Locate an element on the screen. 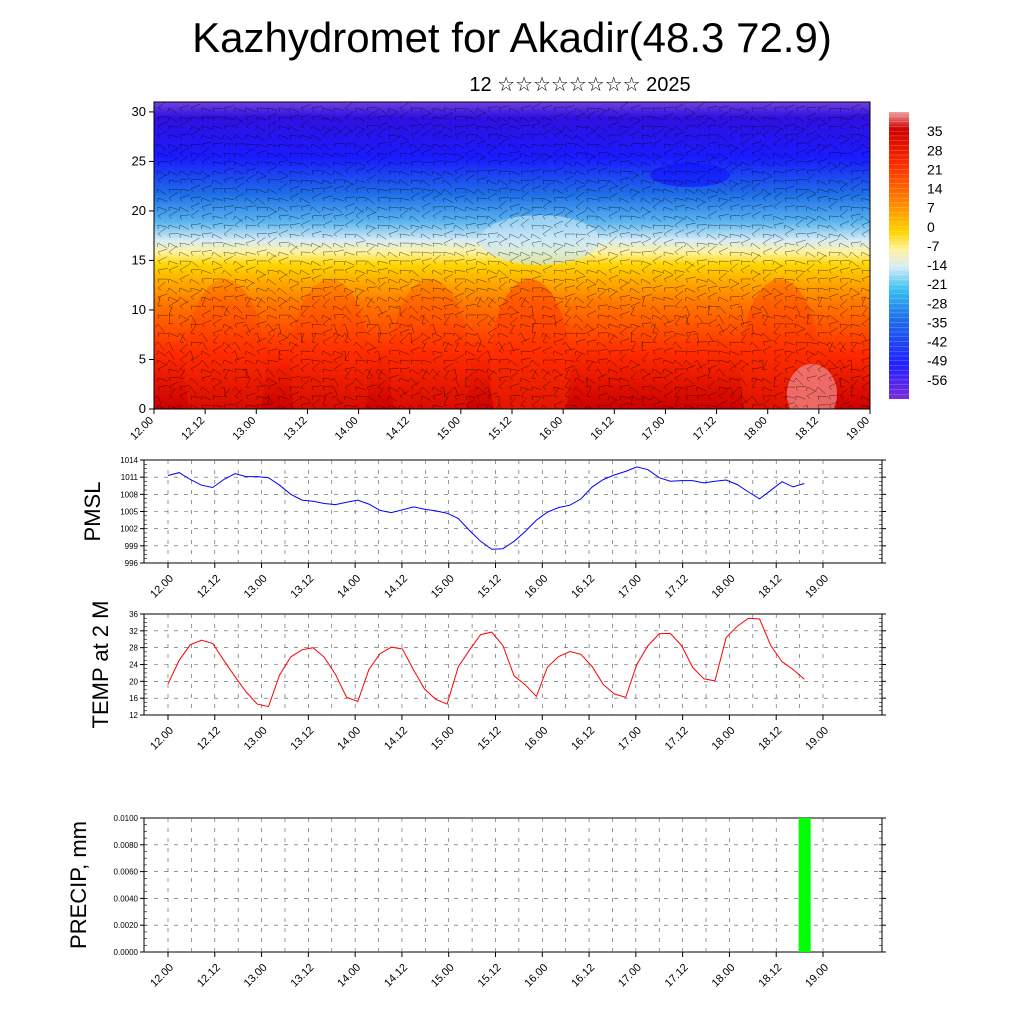  x-tick-label: 16.00 is located at coordinates (536, 739).